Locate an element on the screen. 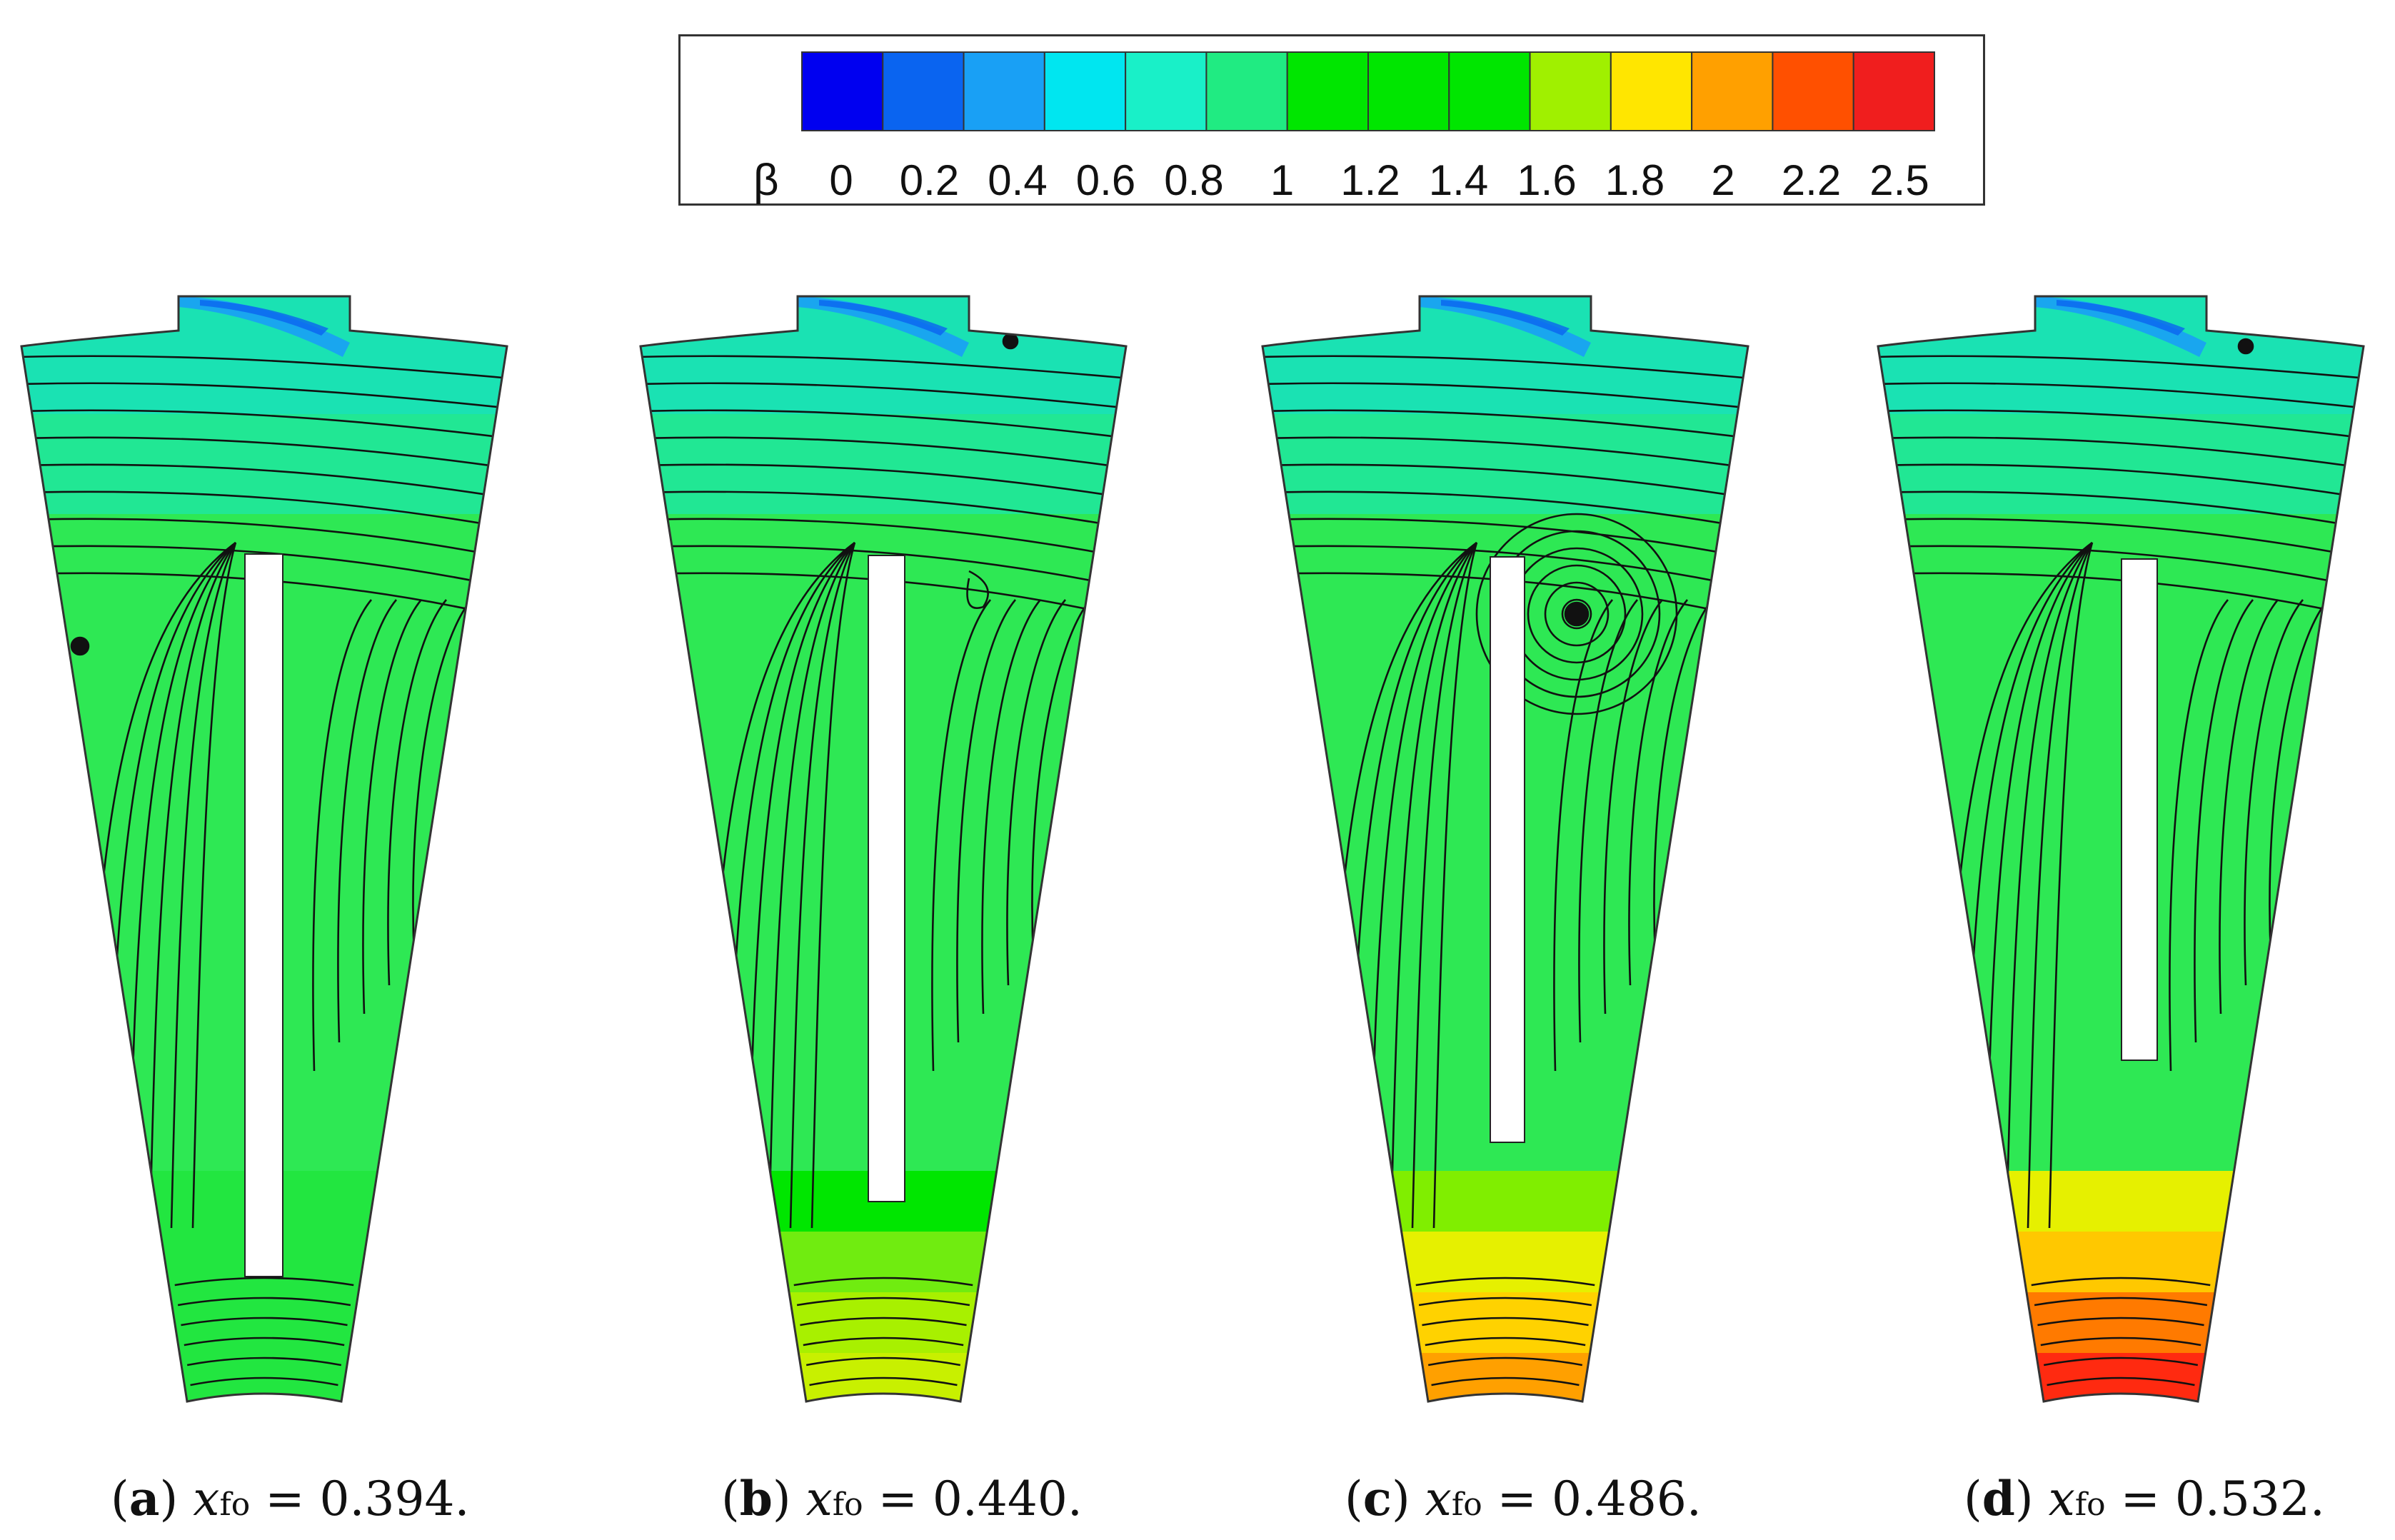  colorbar-tick-label: 1.4 is located at coordinates (1458, 180).